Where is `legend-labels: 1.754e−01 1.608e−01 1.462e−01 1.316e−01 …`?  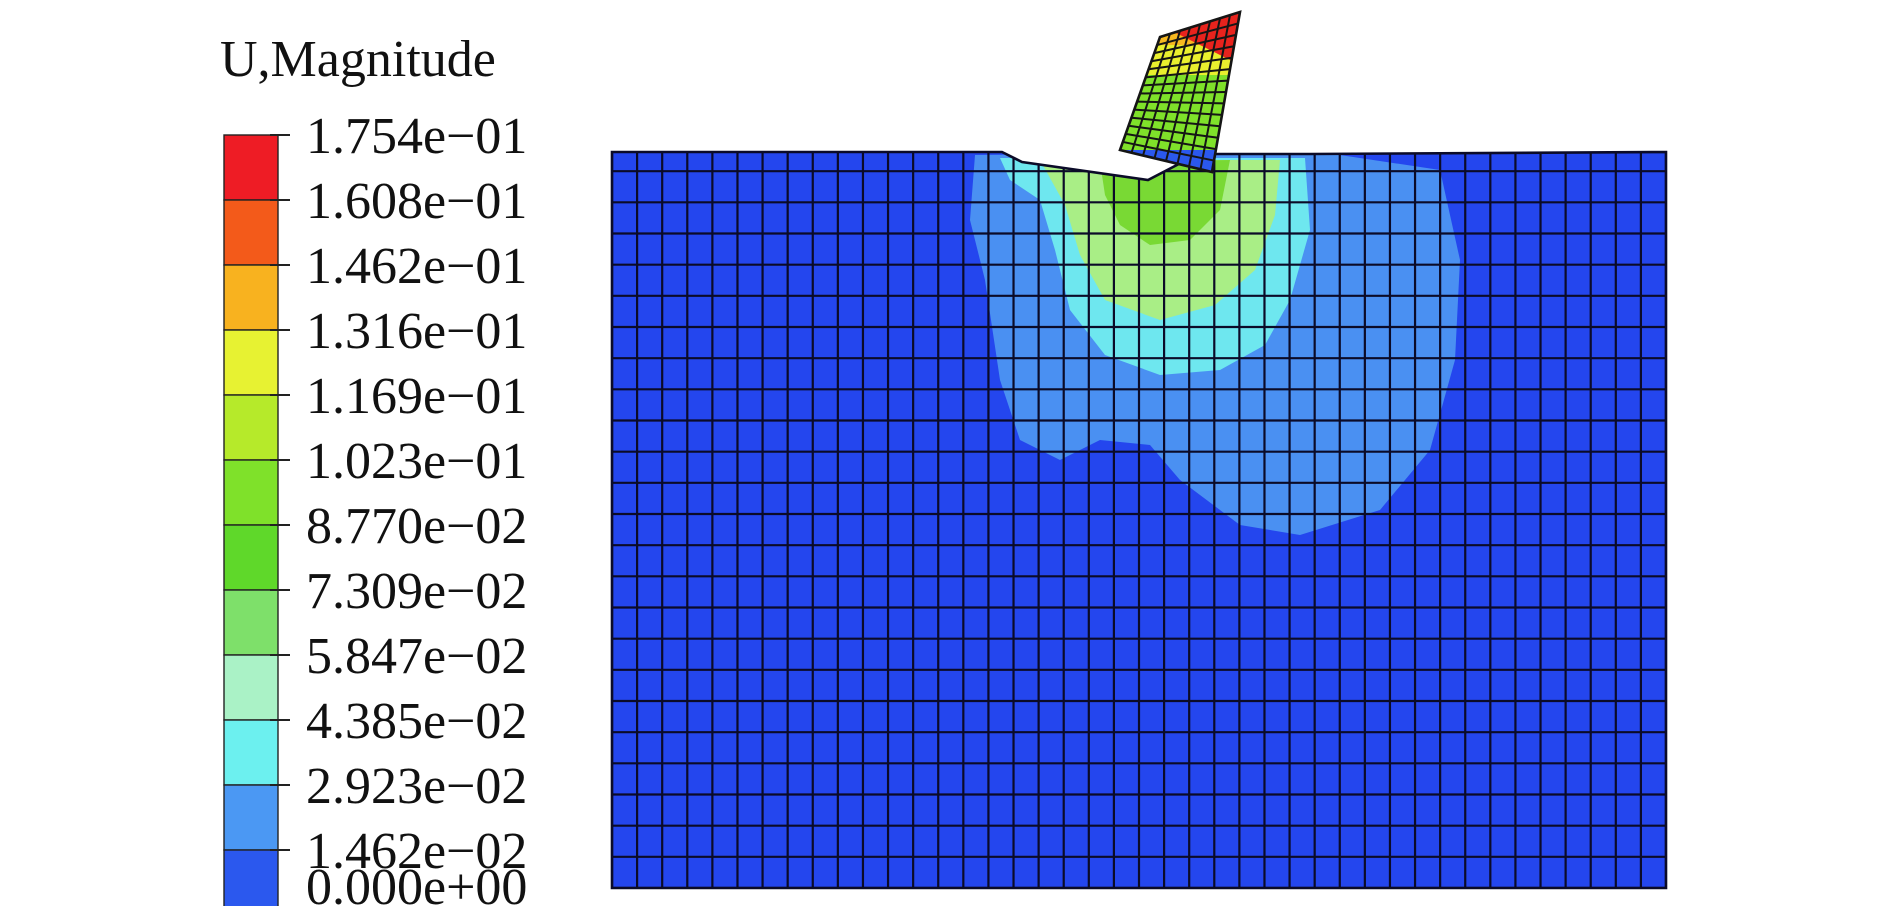
legend-labels: 1.754e−01 1.608e−01 1.462e−01 1.316e−01 … is located at coordinates (416, 507).